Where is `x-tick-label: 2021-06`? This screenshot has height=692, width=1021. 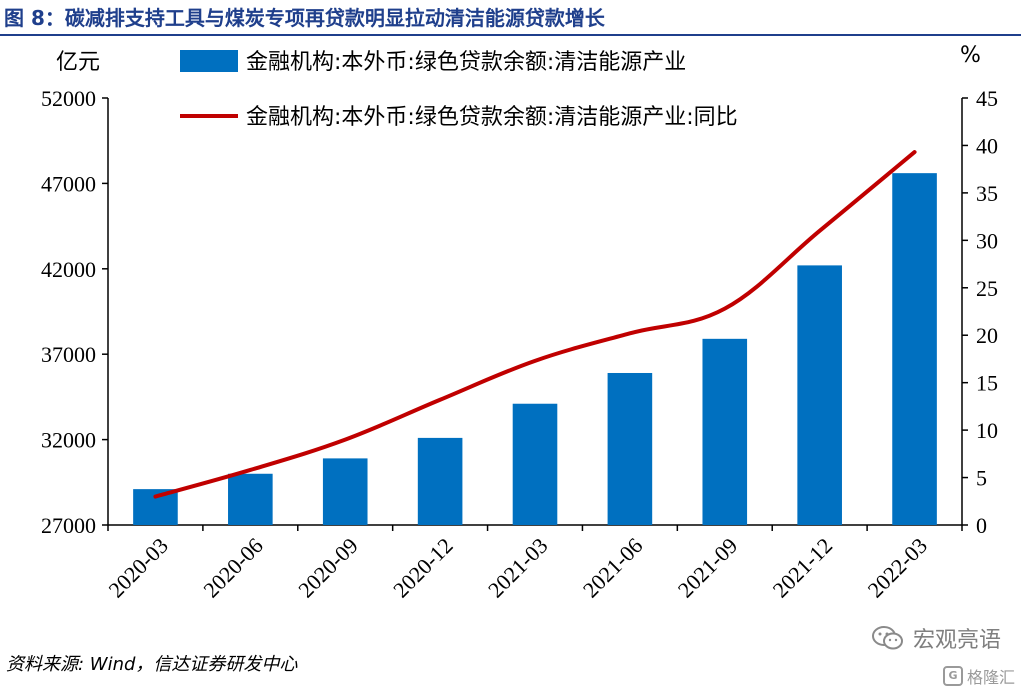
x-tick-label: 2021-06 is located at coordinates (613, 568).